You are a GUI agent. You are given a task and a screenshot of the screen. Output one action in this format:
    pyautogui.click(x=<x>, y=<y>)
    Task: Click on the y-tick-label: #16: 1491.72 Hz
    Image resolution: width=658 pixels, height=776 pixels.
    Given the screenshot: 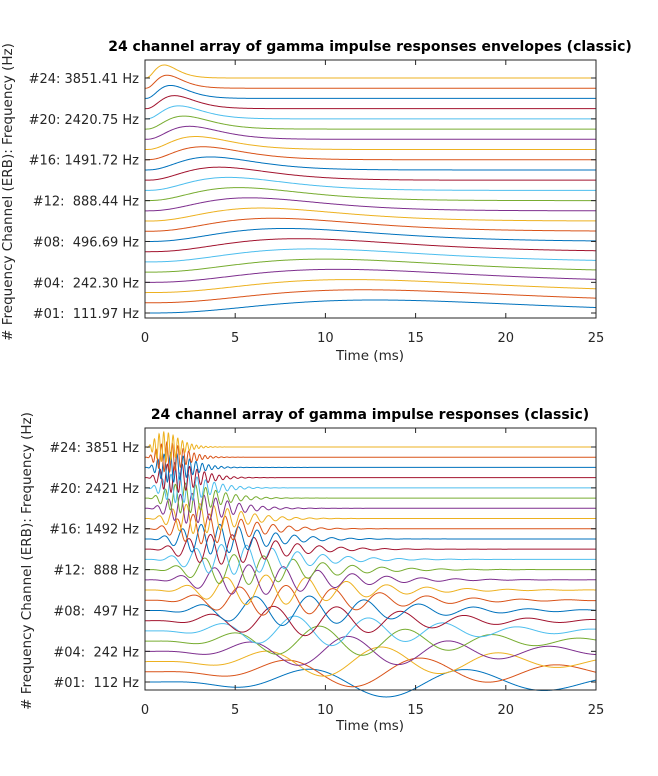 What is the action you would take?
    pyautogui.click(x=84, y=161)
    